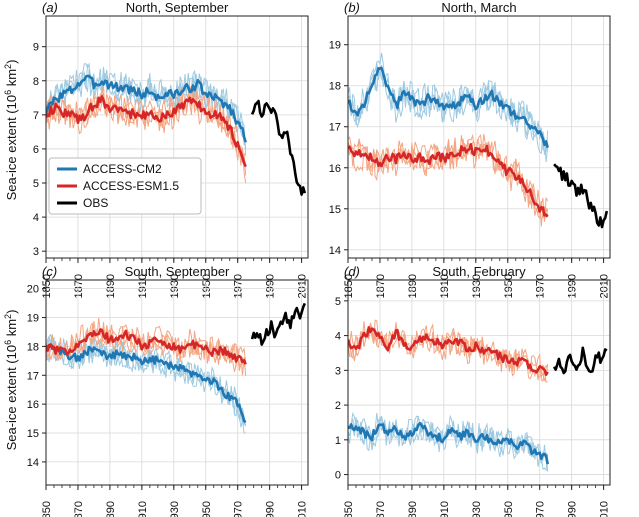 This screenshot has height=517, width=639. What do you see at coordinates (479, 271) in the screenshot?
I see `panel-d-title: South, February` at bounding box center [479, 271].